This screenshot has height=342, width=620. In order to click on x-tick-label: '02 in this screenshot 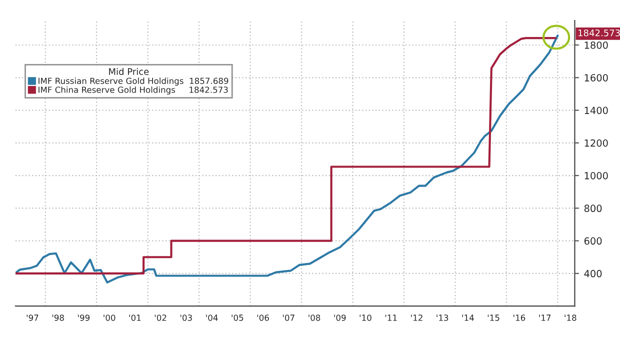, I will do `click(160, 317)`.